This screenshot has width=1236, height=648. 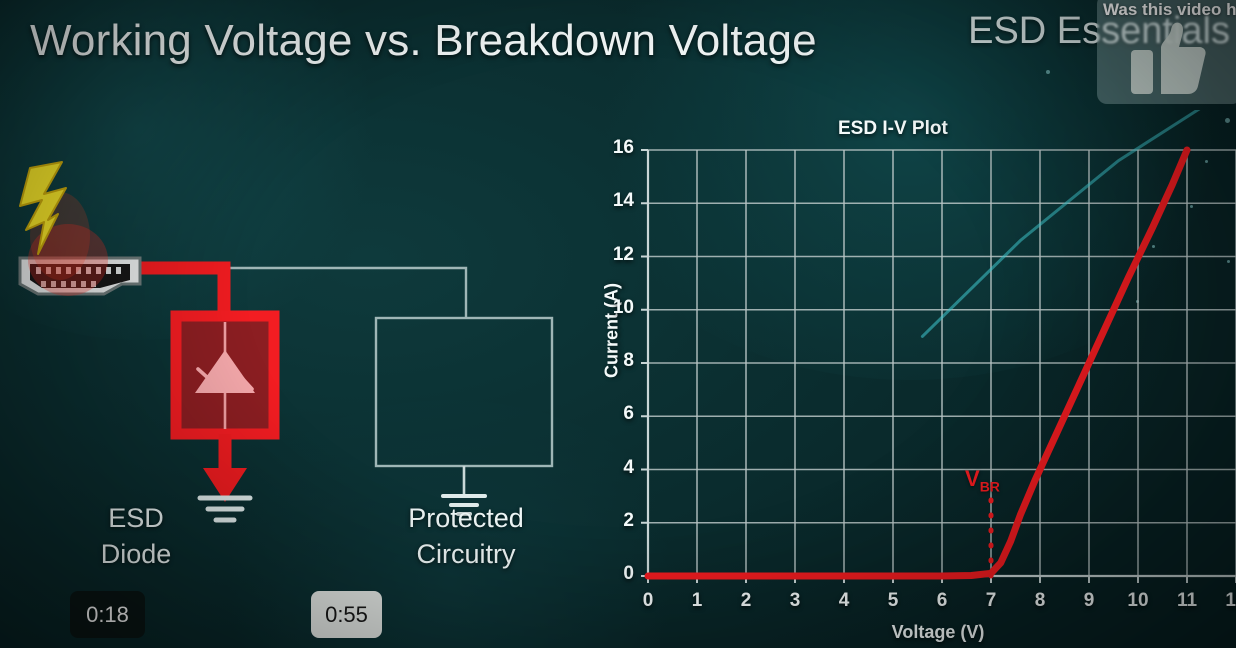 I want to click on x-tick-label: 7, so click(x=991, y=601).